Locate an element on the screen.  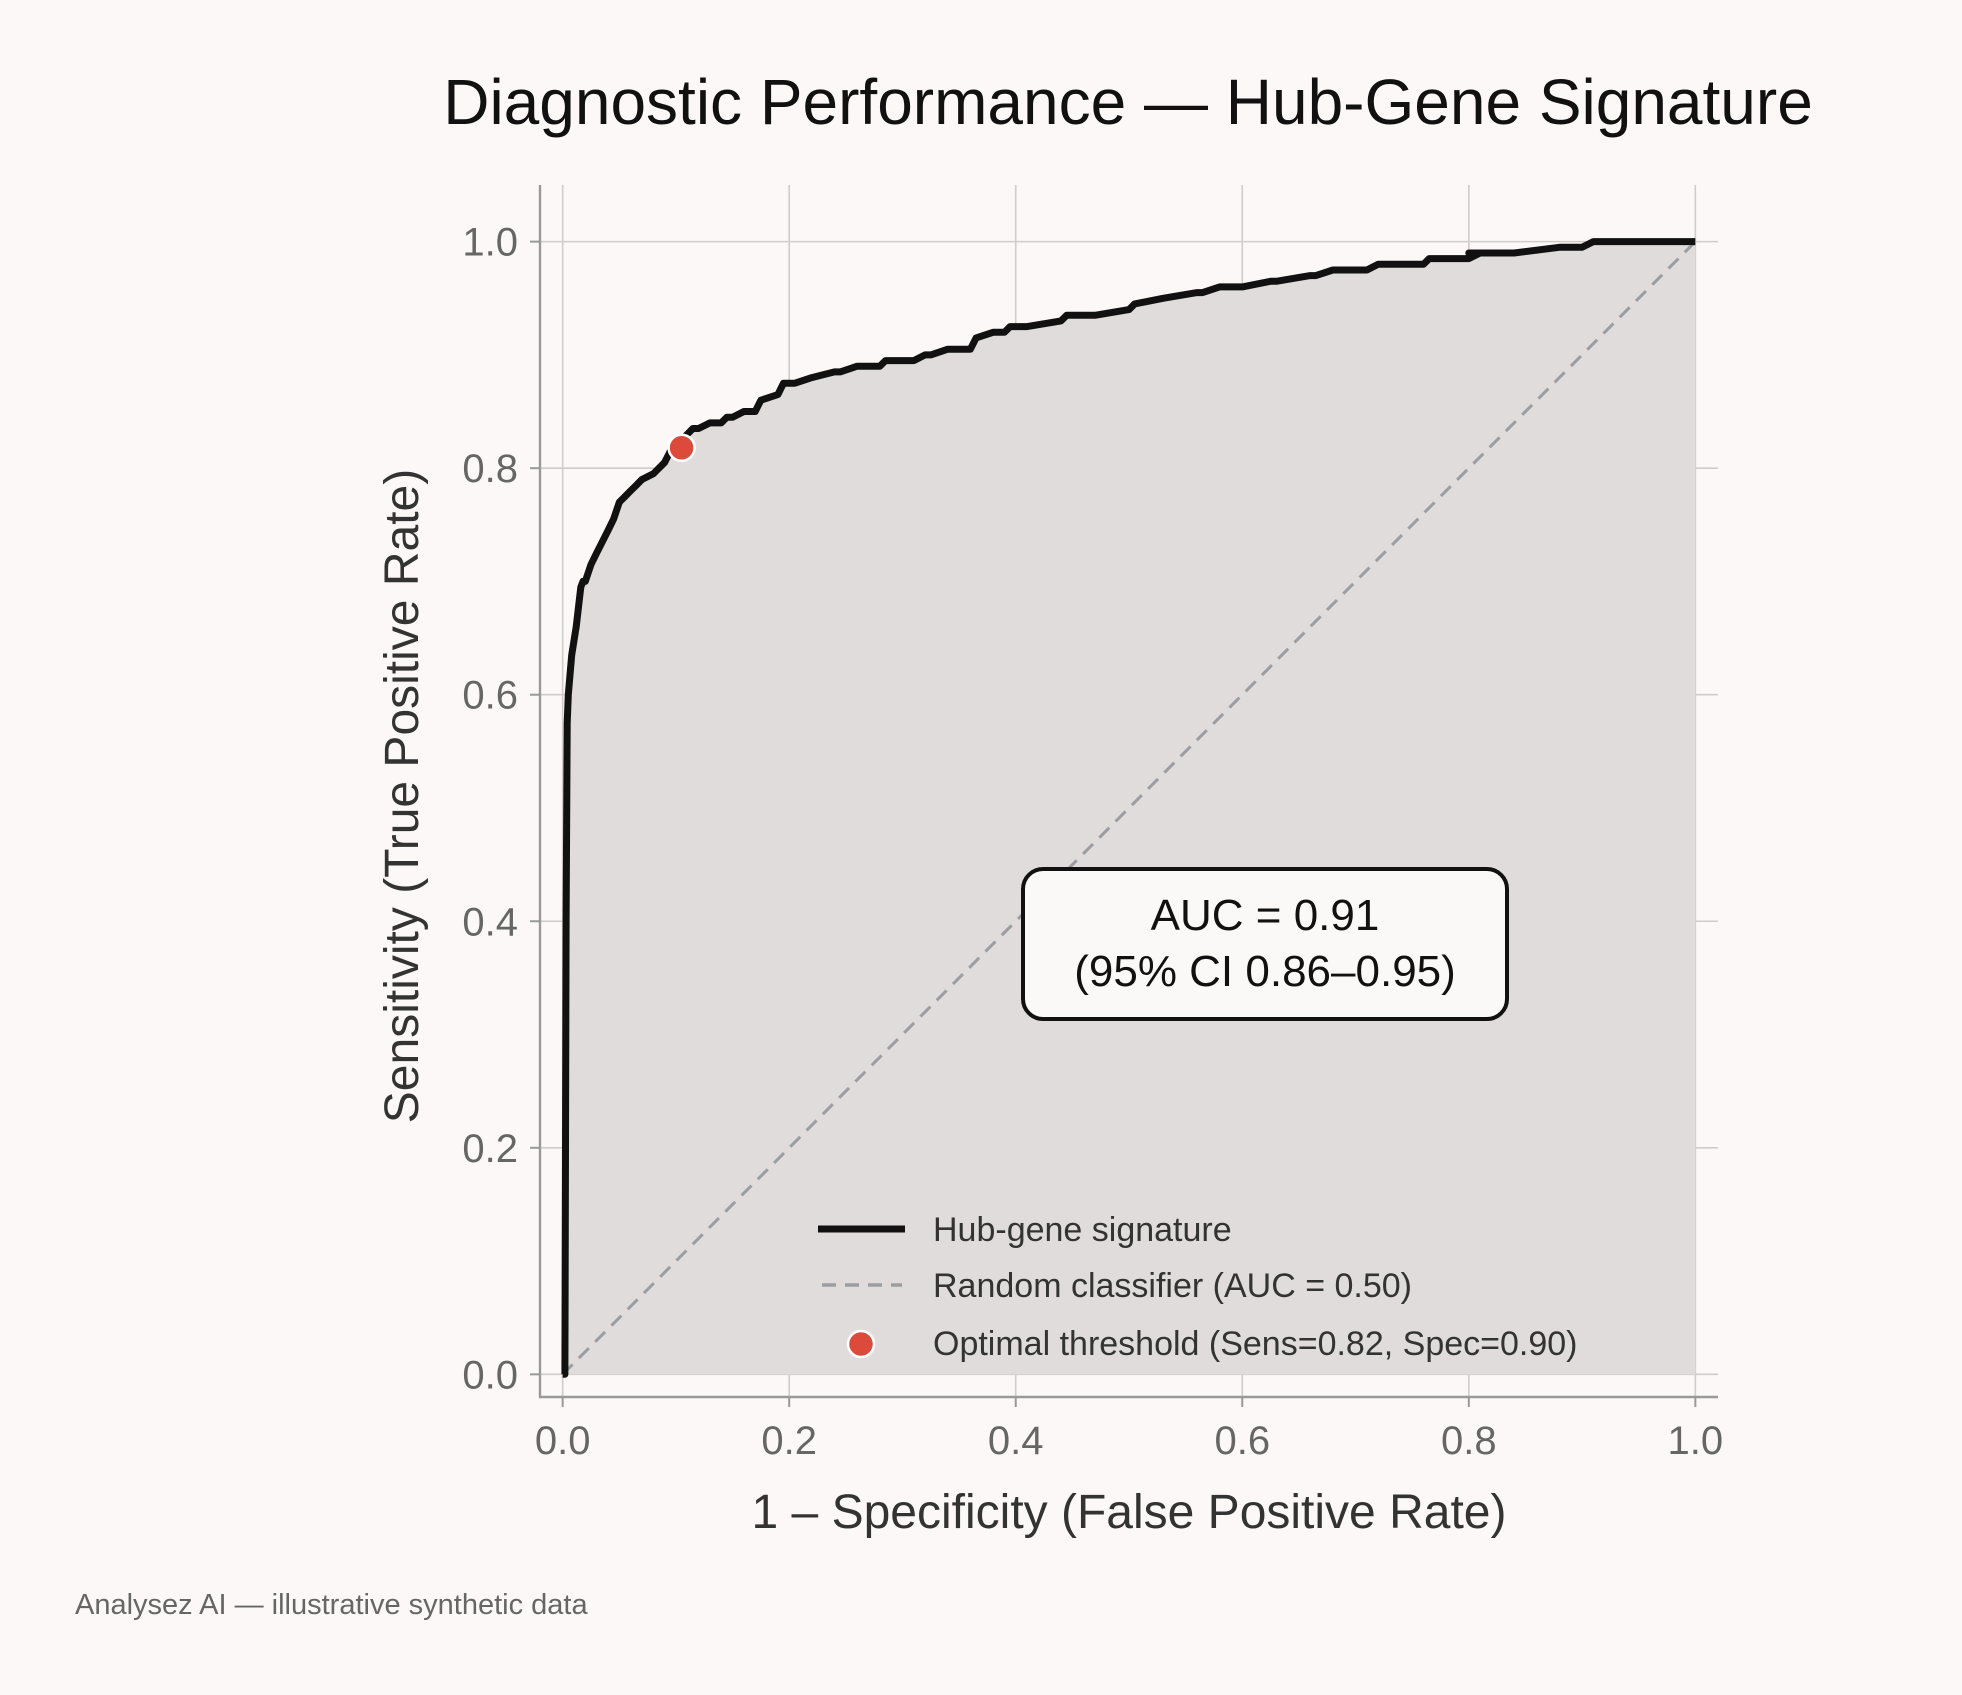
x-tick-label-4: 0.8 is located at coordinates (1469, 1441).